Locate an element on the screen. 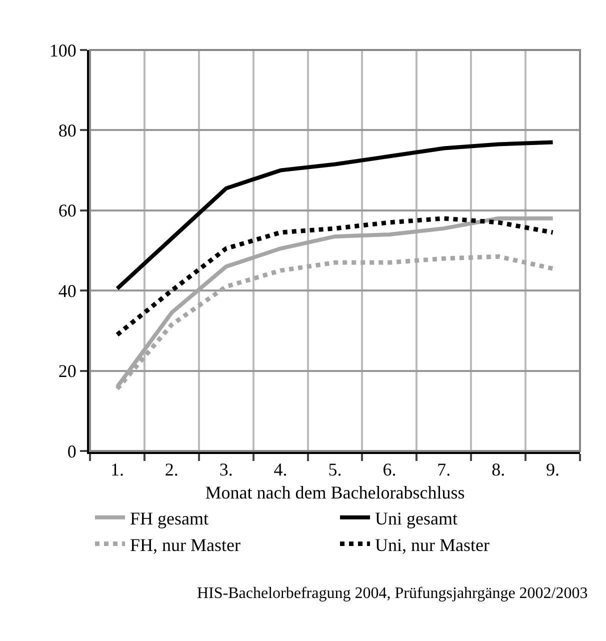  x-tick-label: 6. is located at coordinates (389, 470).